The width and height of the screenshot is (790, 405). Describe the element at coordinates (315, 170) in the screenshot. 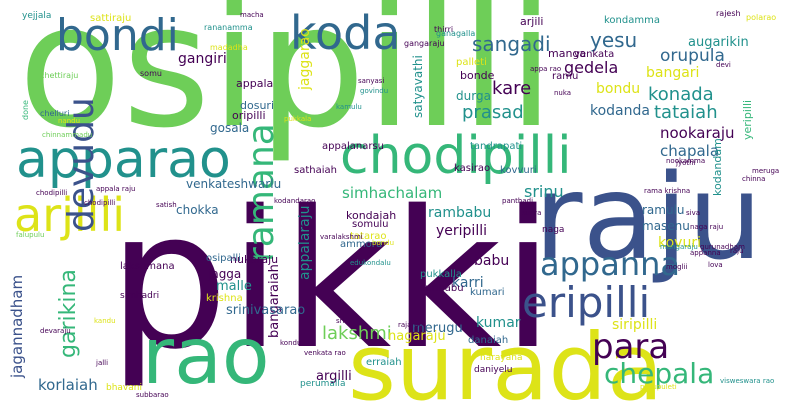

I see `word: sathaiah` at that location.